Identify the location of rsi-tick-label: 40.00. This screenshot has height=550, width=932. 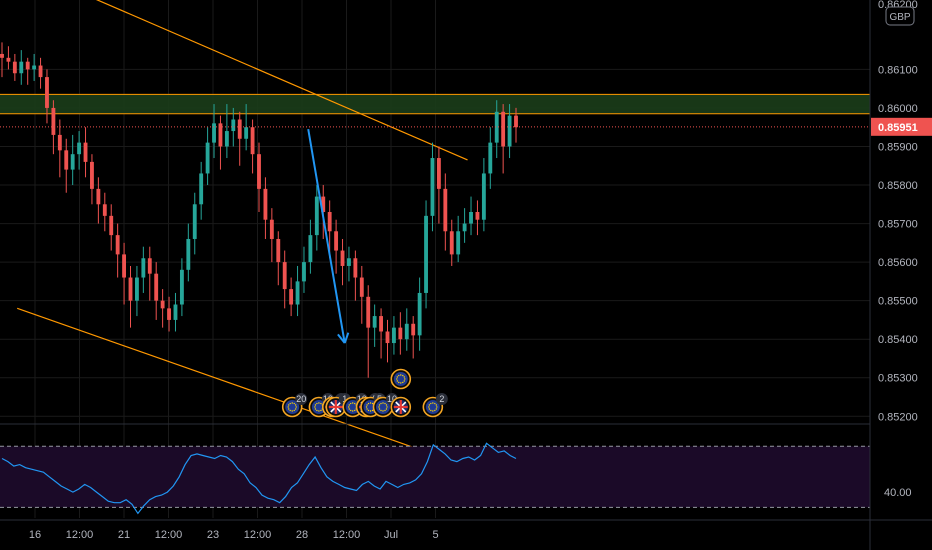
(898, 493).